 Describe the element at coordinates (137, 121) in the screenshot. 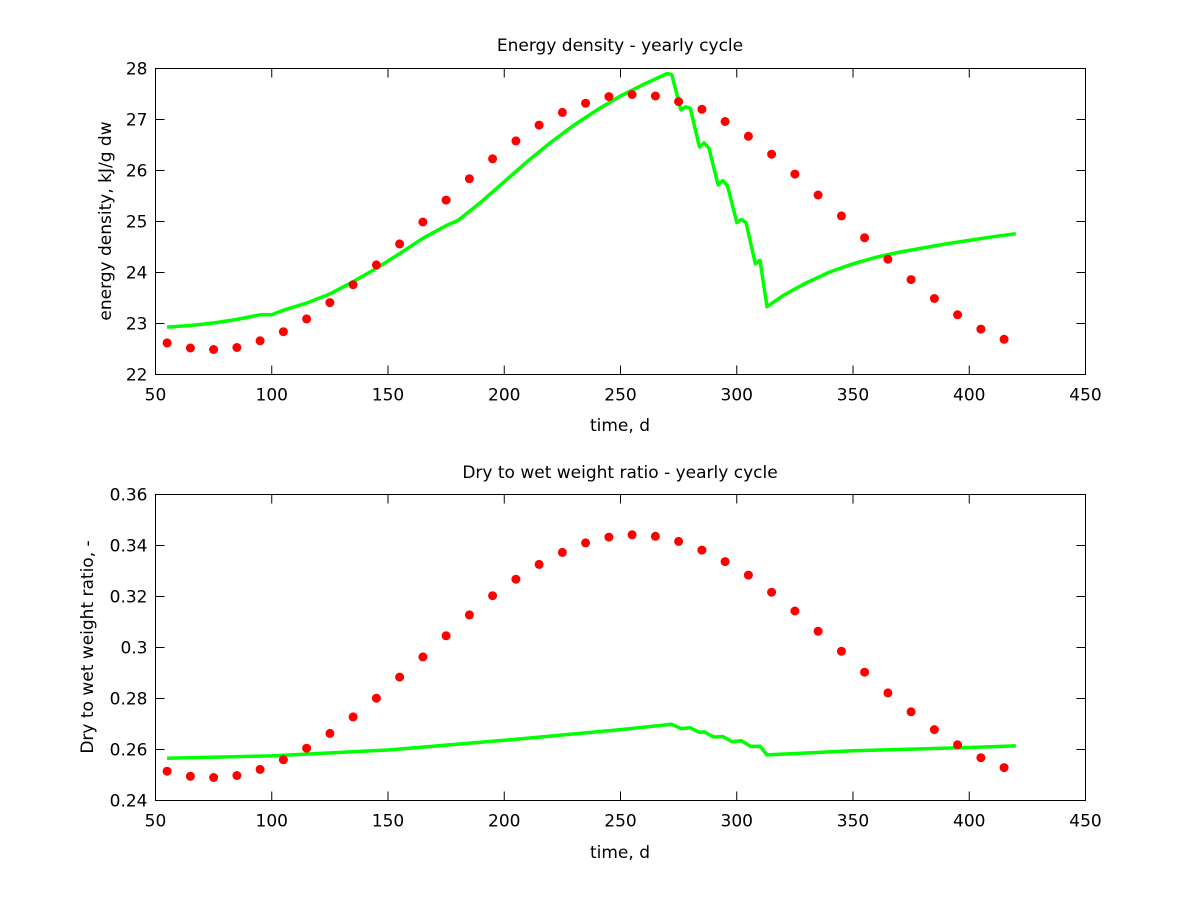

I see `y-tick-label: 27` at that location.